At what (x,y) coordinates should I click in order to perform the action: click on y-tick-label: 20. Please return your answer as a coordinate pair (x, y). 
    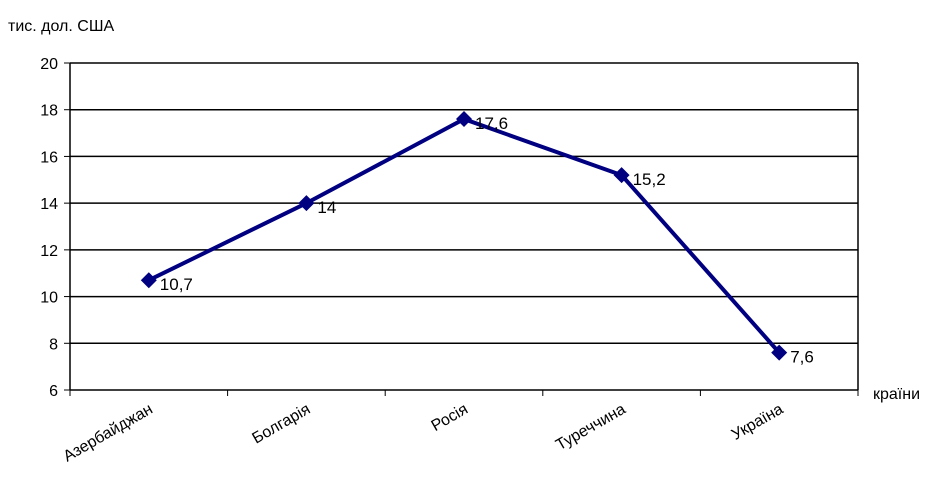
    Looking at the image, I should click on (49, 64).